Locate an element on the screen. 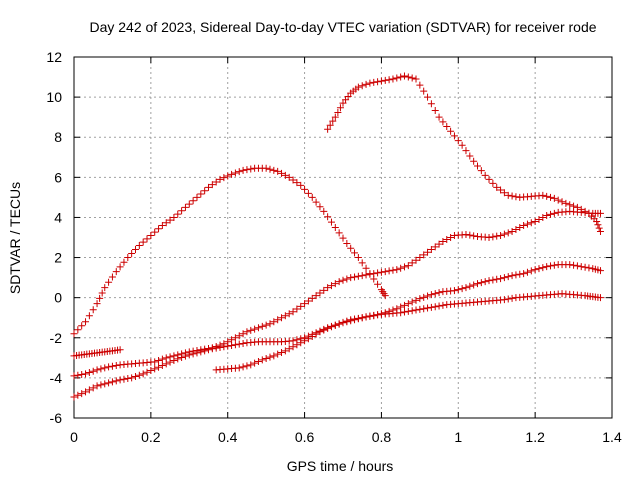  x-tick-label: 0.4 is located at coordinates (228, 437).